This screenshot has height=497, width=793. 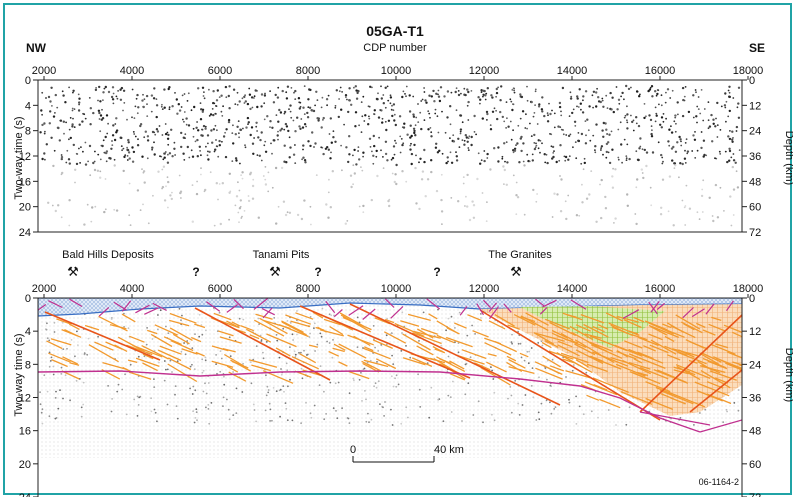 I want to click on figure-id: 06-1164-2, so click(x=719, y=482).